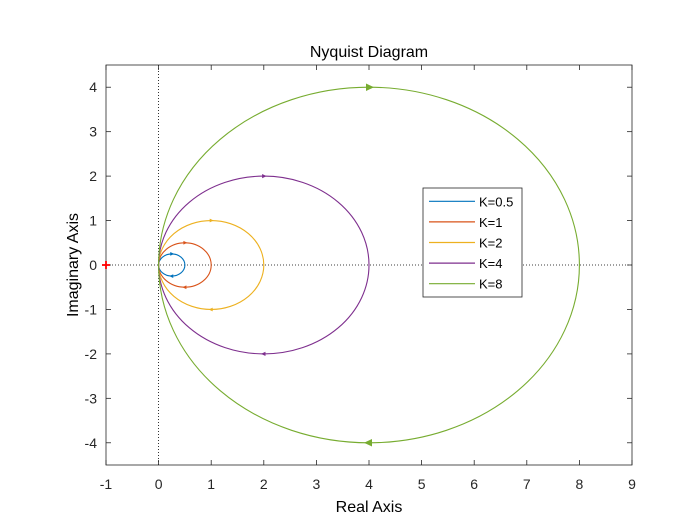 The image size is (700, 525). Describe the element at coordinates (106, 265) in the screenshot. I see `critical-point-group` at that location.